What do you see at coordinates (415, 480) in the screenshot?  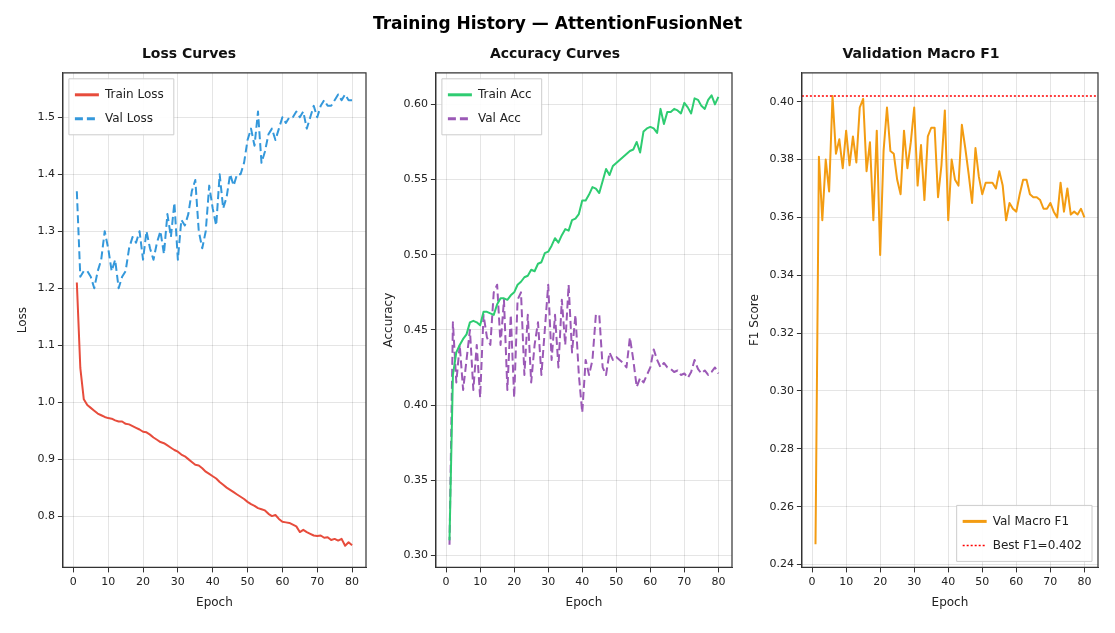 I see `y-tick-label: 0.35` at bounding box center [415, 480].